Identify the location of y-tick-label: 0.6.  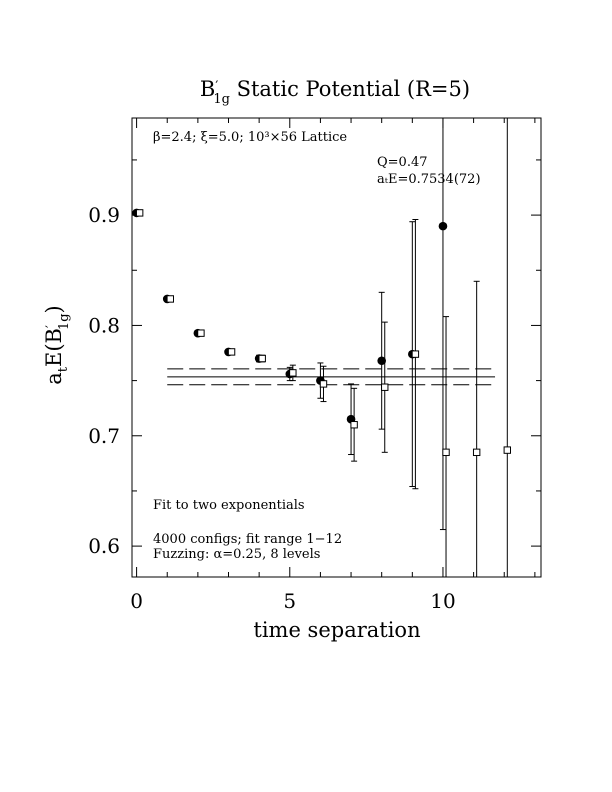
(104, 546).